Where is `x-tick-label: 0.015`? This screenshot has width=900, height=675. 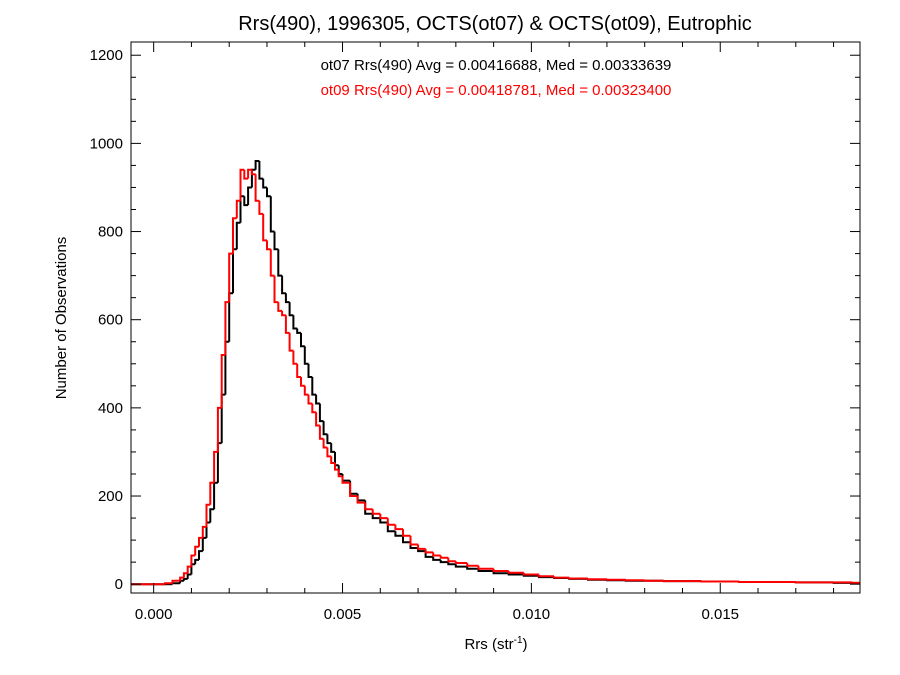 x-tick-label: 0.015 is located at coordinates (720, 614).